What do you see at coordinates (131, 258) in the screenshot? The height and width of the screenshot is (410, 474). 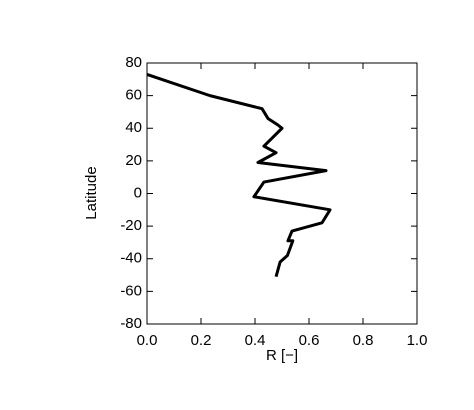 I see `y-tick-label: -40` at bounding box center [131, 258].